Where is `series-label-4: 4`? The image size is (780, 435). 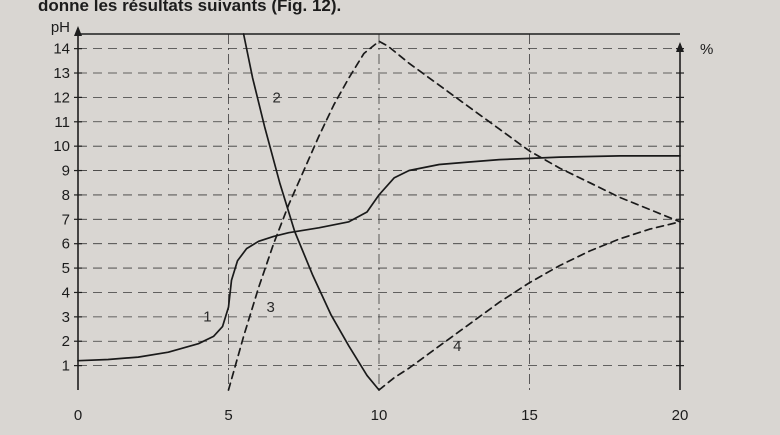 series-label-4: 4 is located at coordinates (457, 346).